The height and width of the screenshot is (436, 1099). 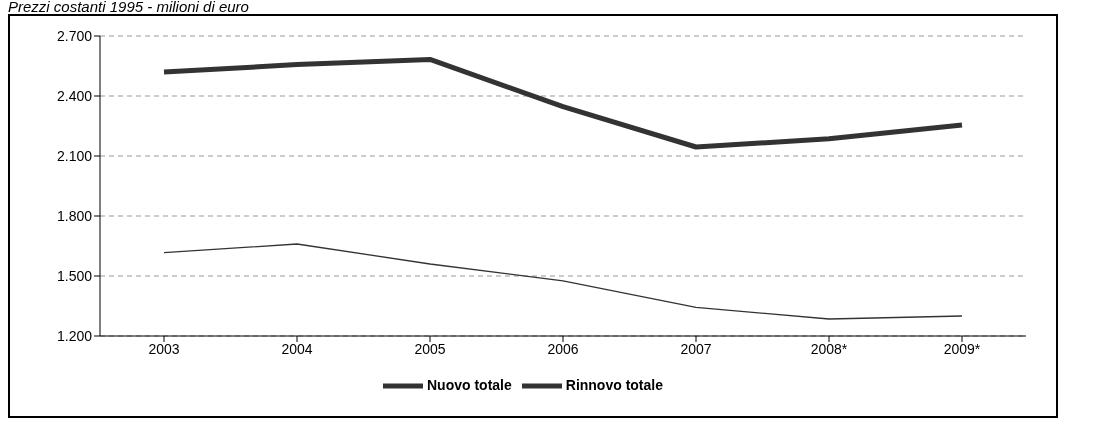 What do you see at coordinates (696, 348) in the screenshot?
I see `x-tick-label: 2007` at bounding box center [696, 348].